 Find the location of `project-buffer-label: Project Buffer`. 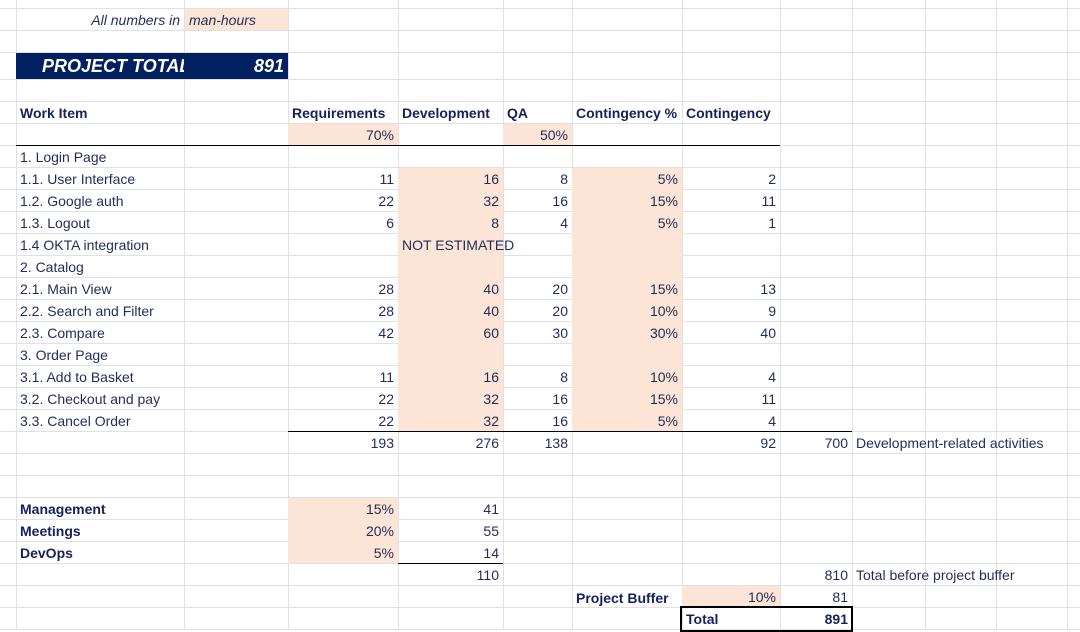

project-buffer-label: Project Buffer is located at coordinates (622, 598).